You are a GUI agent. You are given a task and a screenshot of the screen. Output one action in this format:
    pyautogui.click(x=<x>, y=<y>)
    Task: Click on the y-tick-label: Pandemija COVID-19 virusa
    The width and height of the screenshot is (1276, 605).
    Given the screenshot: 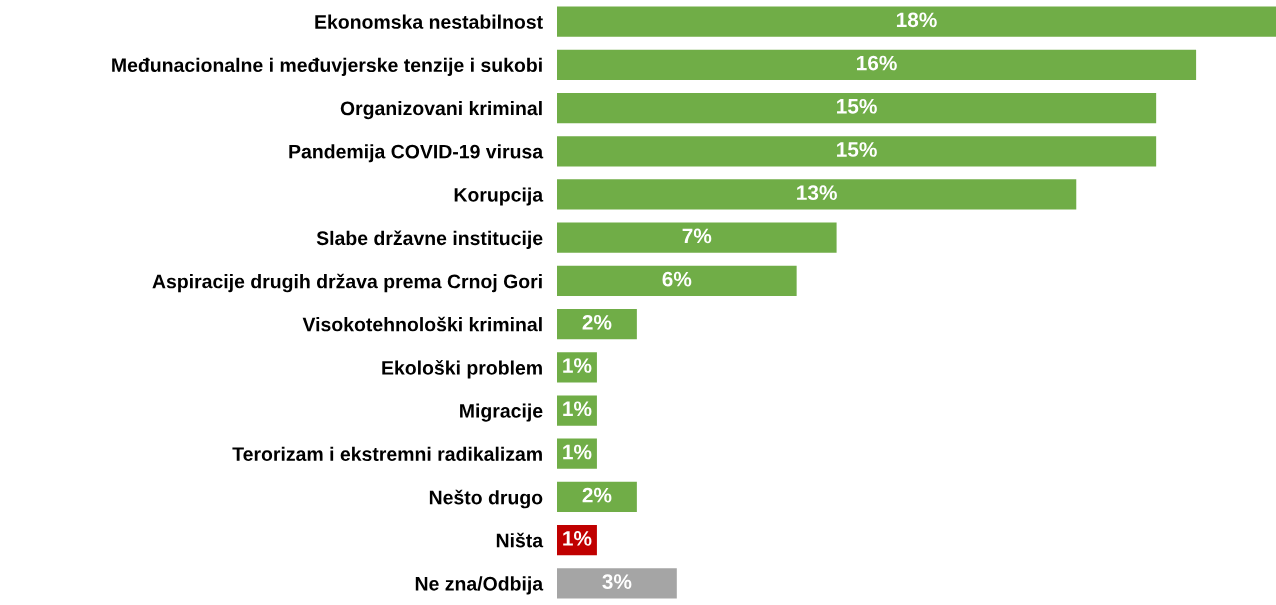 What is the action you would take?
    pyautogui.click(x=416, y=153)
    